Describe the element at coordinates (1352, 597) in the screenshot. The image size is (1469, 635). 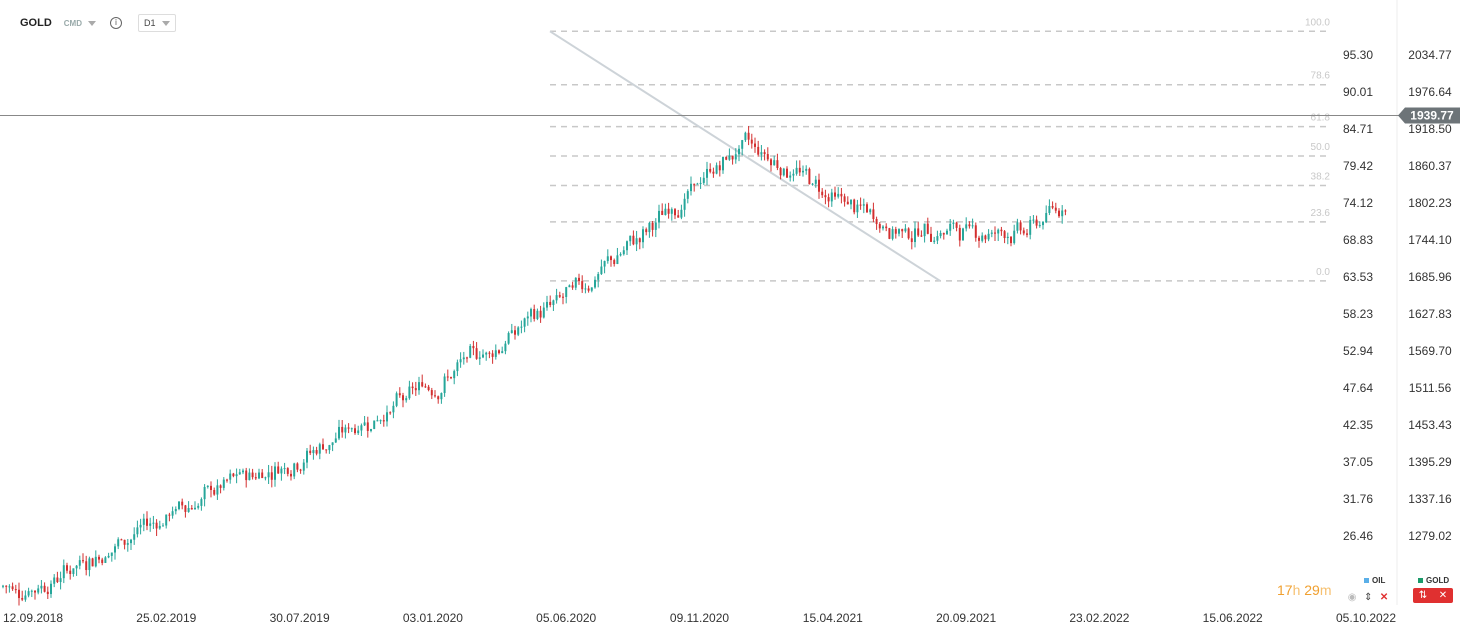
I see `eye-icon: ◉` at that location.